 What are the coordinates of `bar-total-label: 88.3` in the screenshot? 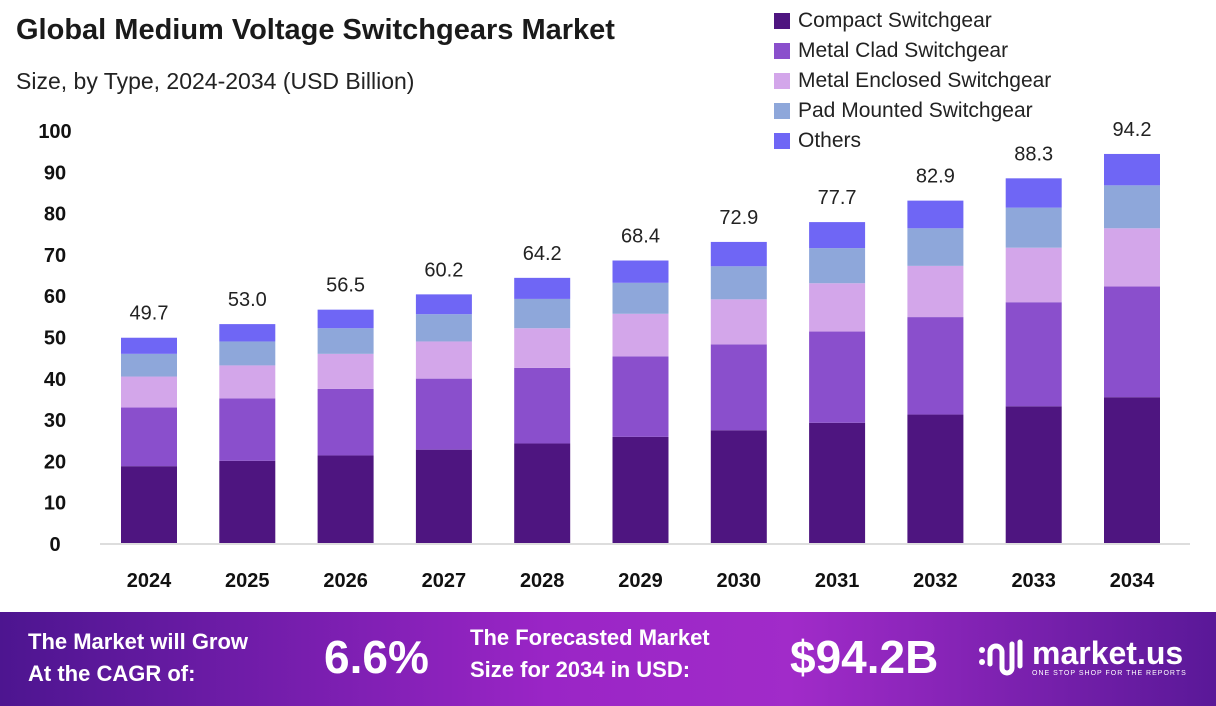 It's located at (1033, 154).